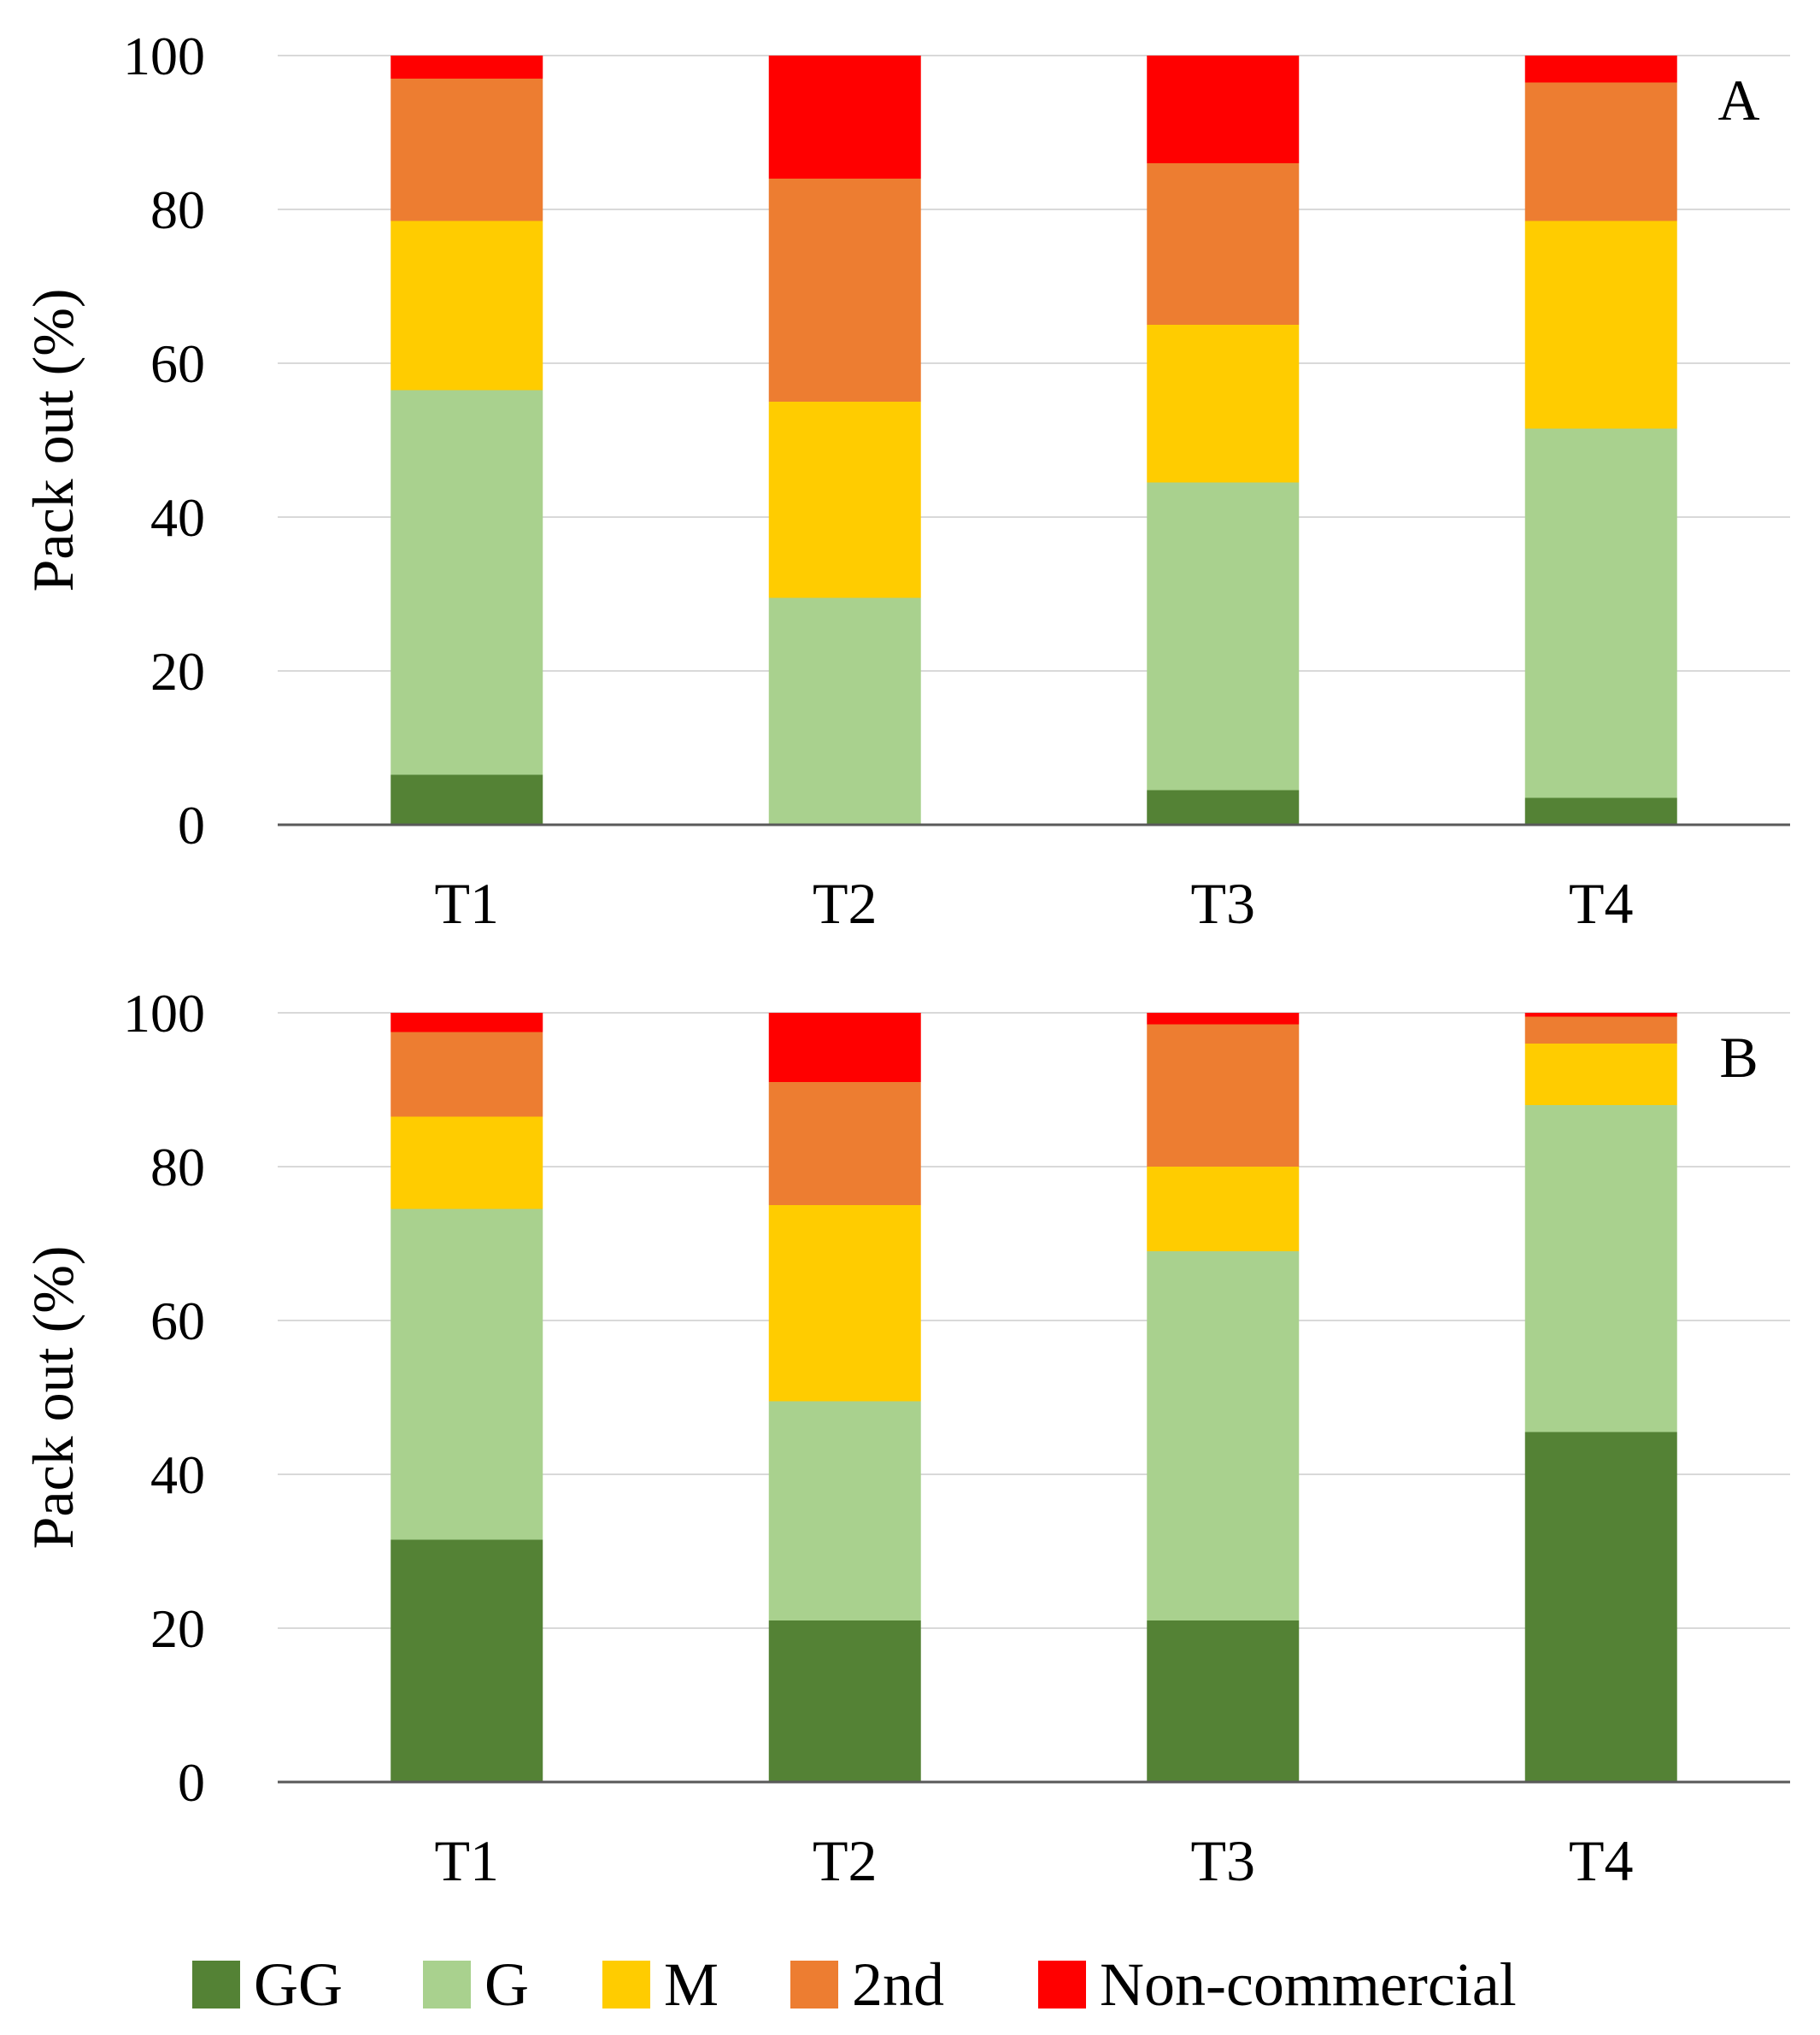  I want to click on legend: GG G M 2nd Non-commercial, so click(854, 1984).